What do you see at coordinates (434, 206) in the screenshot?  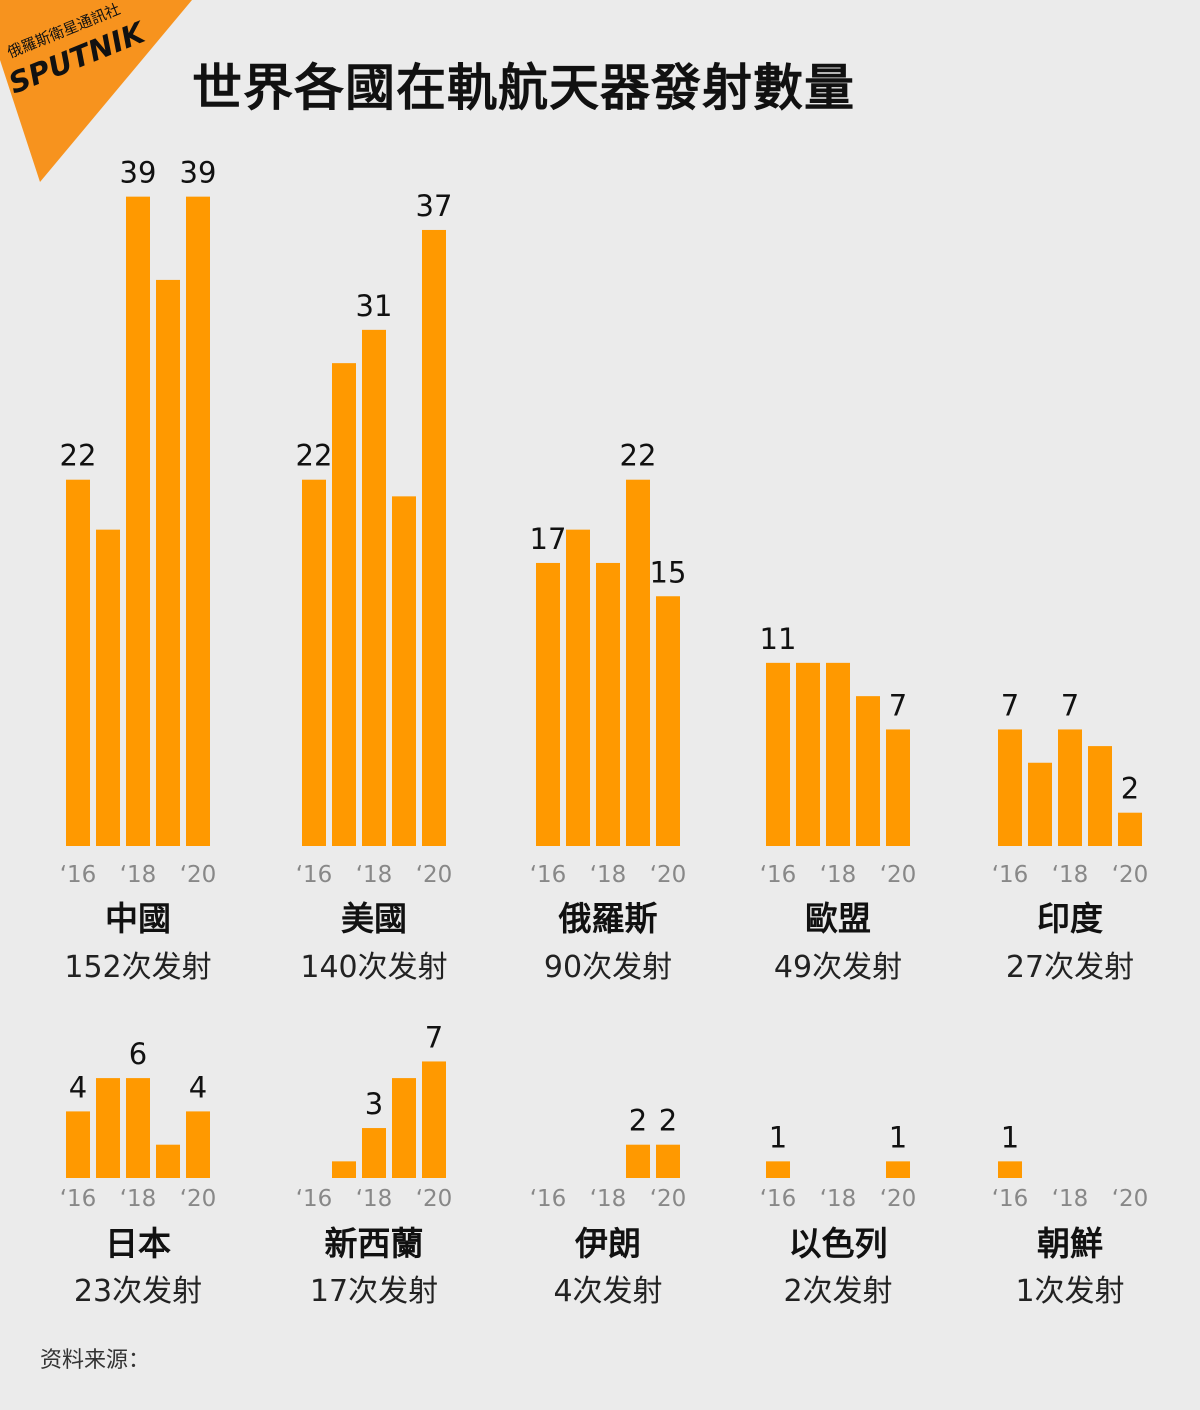 I see `value-label: 37` at bounding box center [434, 206].